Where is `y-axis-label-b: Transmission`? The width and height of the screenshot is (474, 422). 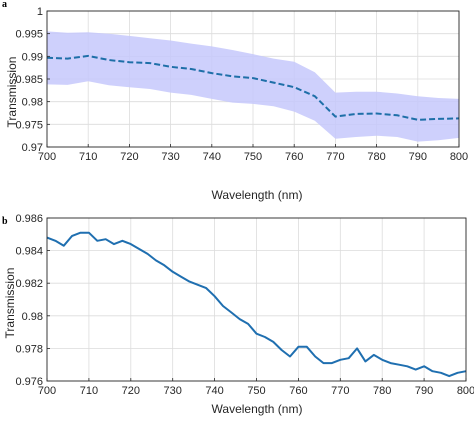
y-axis-label-b: Transmission is located at coordinates (10, 303).